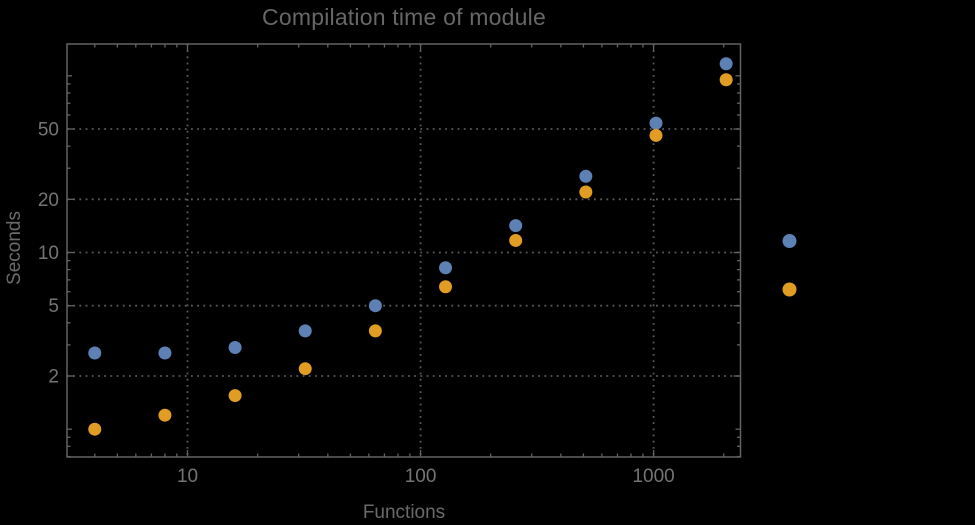  I want to click on y-tick-label-50: 50, so click(48, 130).